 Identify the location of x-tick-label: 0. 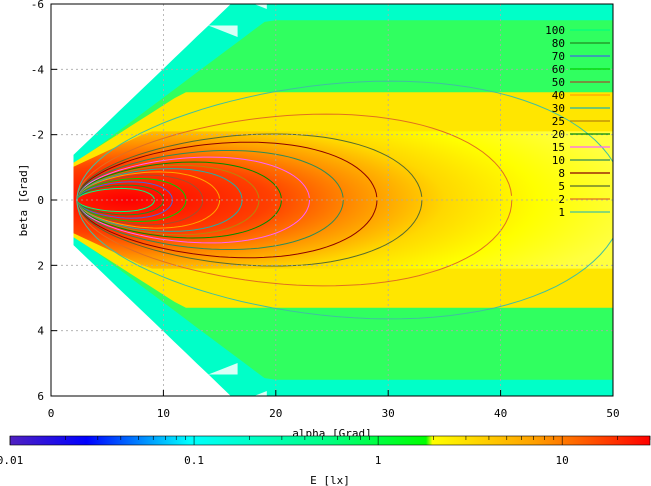
(51, 413).